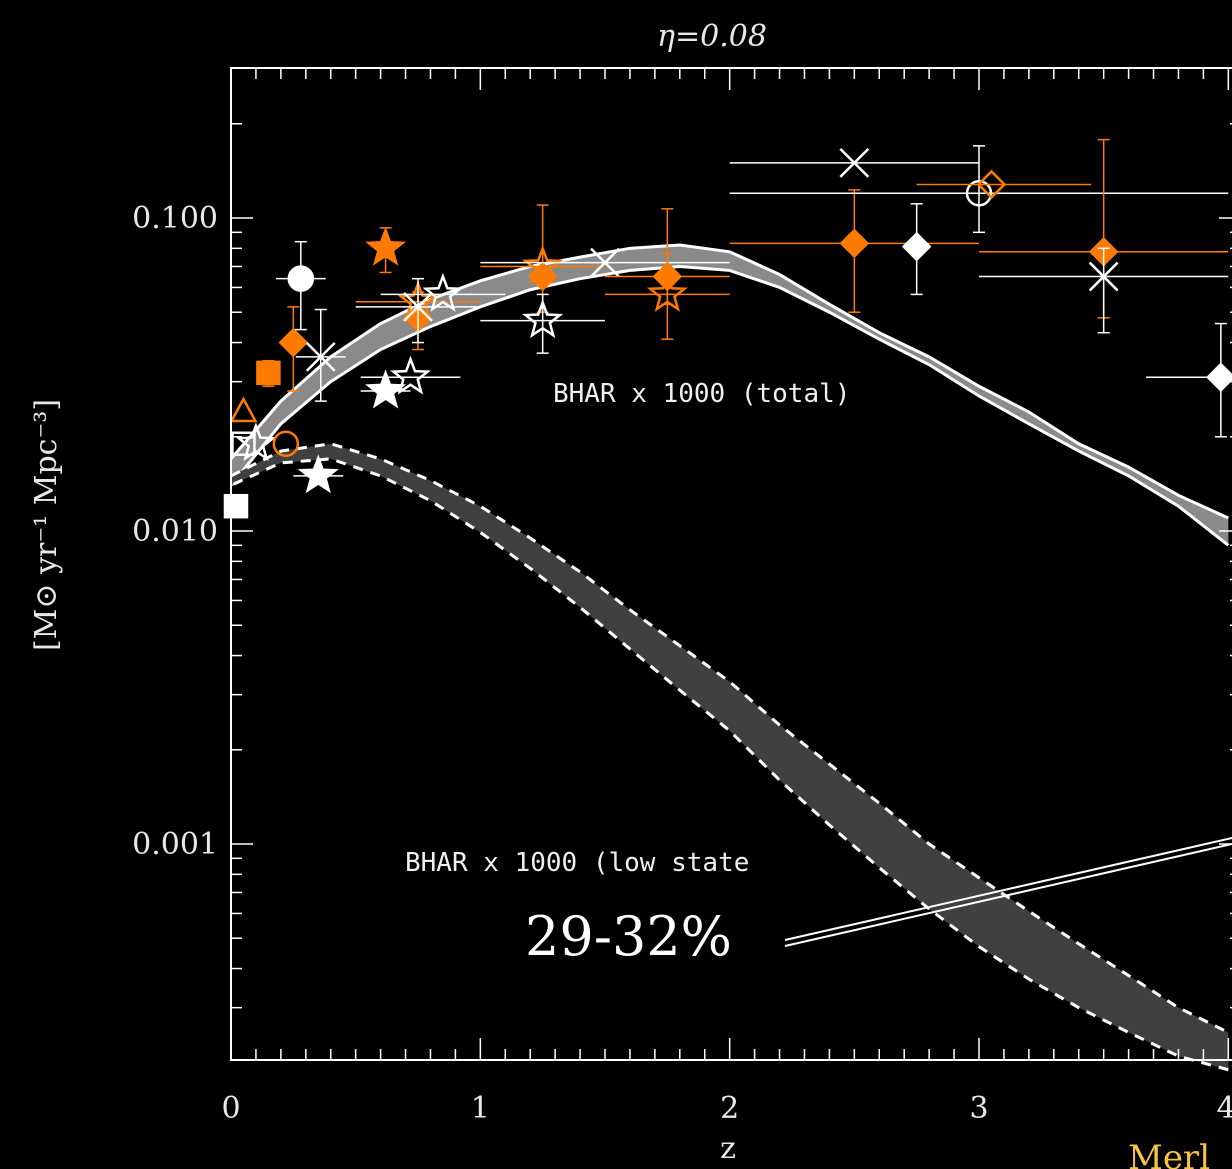  Describe the element at coordinates (175, 218) in the screenshot. I see `y-tick-label: 0.100` at that location.